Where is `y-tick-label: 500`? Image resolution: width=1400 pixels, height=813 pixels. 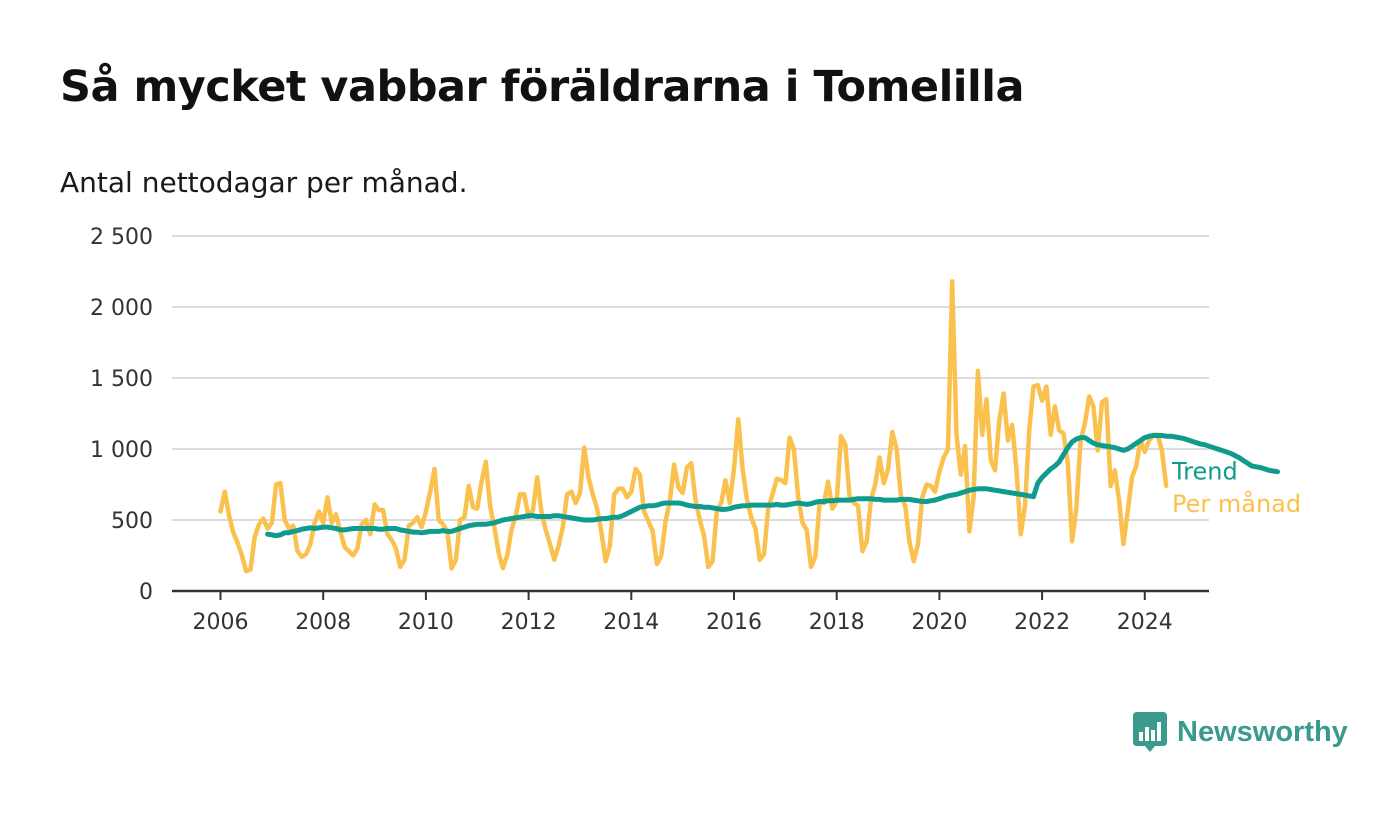
y-tick-label: 500 is located at coordinates (132, 521).